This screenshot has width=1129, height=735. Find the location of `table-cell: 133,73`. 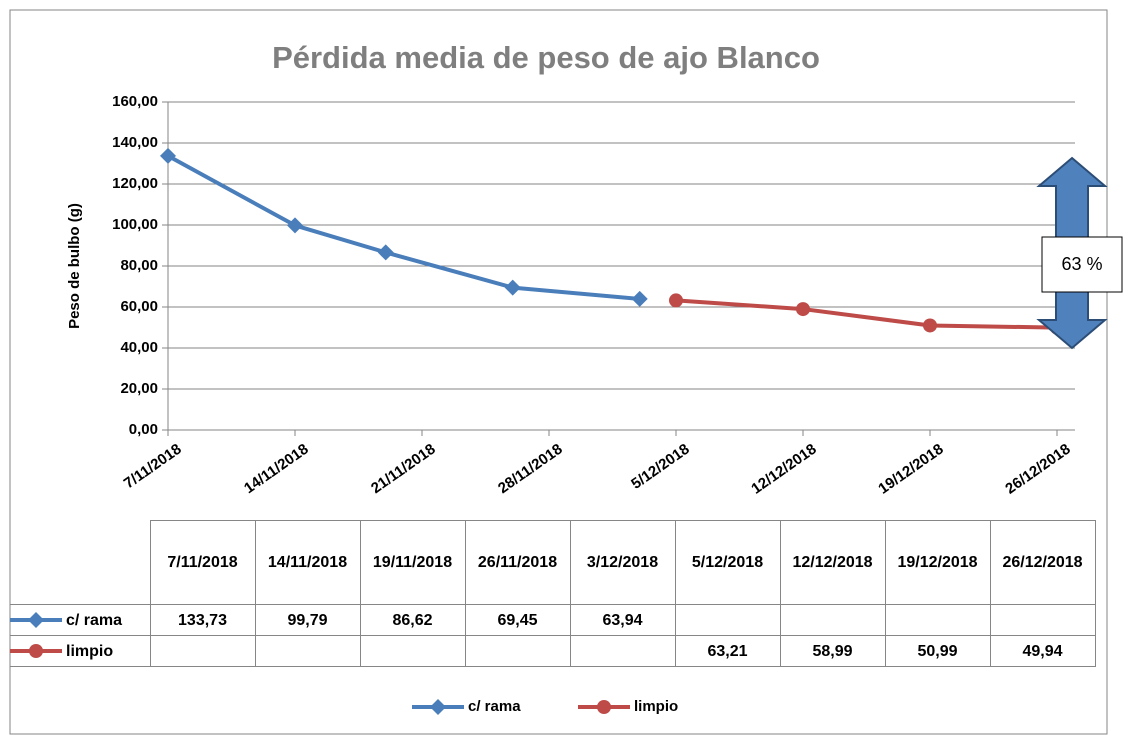

table-cell: 133,73 is located at coordinates (202, 620).